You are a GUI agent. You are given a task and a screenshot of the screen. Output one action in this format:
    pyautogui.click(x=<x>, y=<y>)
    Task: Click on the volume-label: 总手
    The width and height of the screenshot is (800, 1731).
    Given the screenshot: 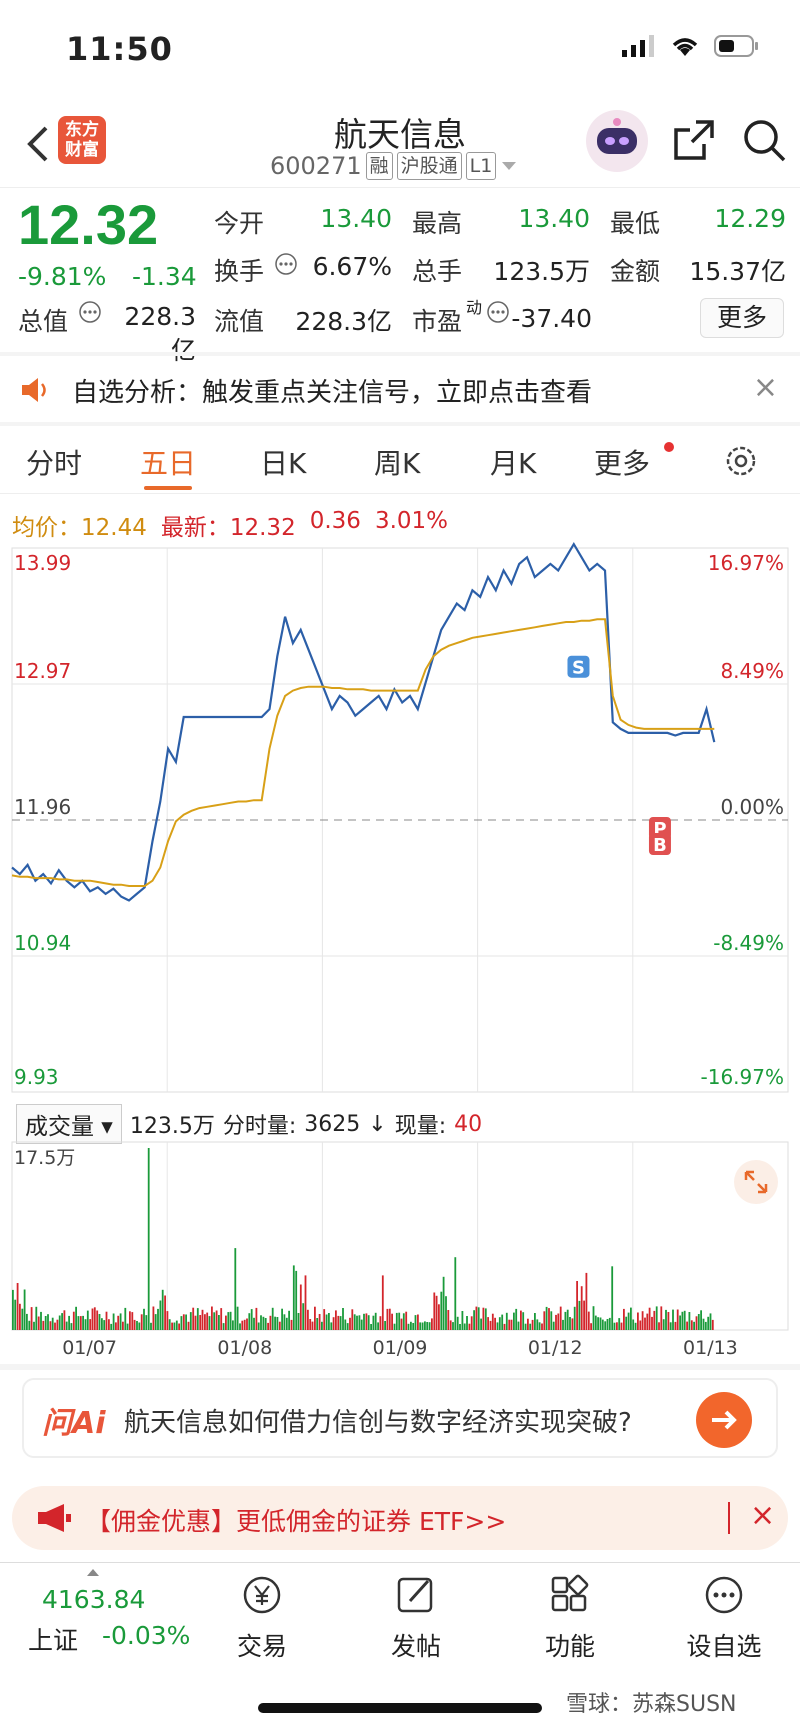 What is the action you would take?
    pyautogui.click(x=437, y=271)
    